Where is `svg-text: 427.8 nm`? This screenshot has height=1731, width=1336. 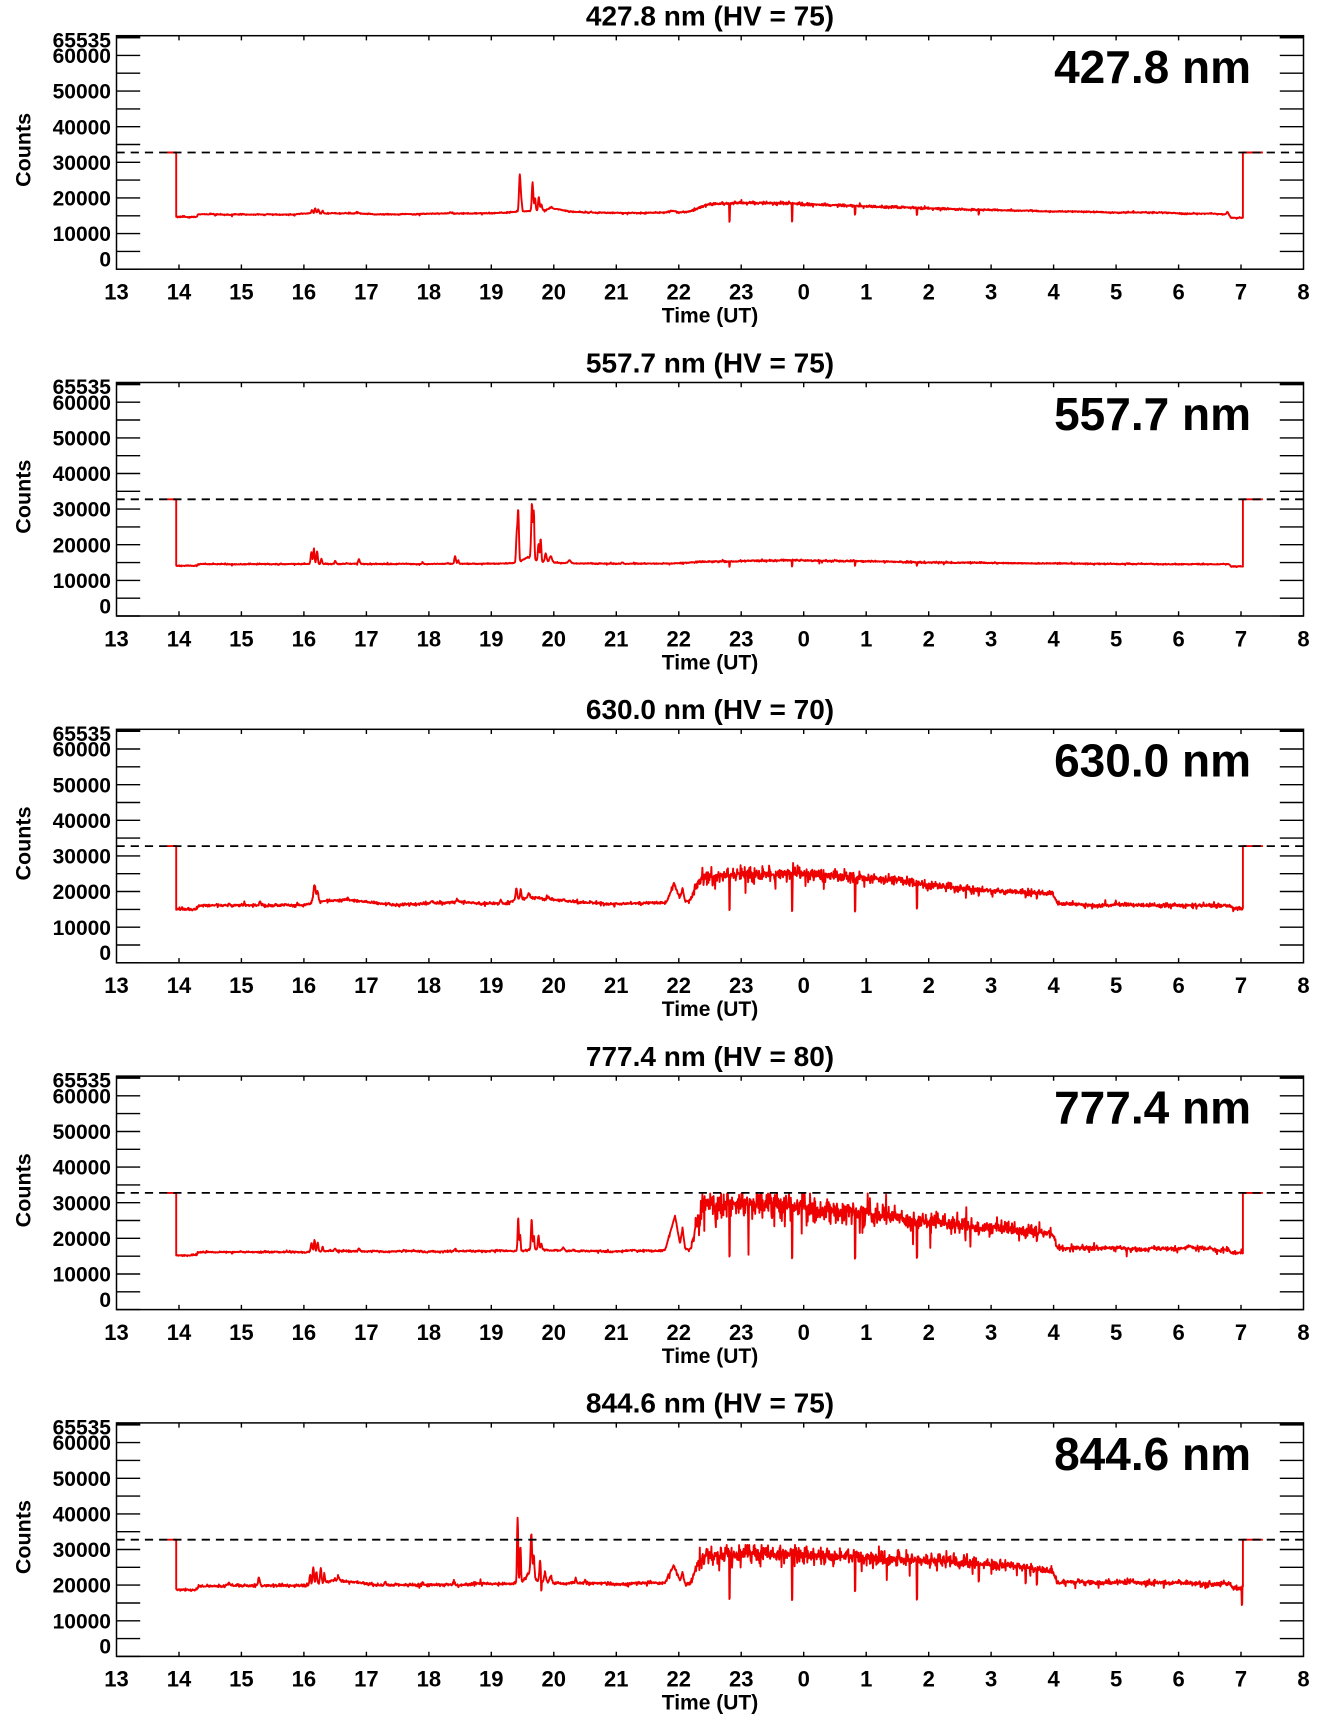 svg-text: 427.8 nm is located at coordinates (1152, 67).